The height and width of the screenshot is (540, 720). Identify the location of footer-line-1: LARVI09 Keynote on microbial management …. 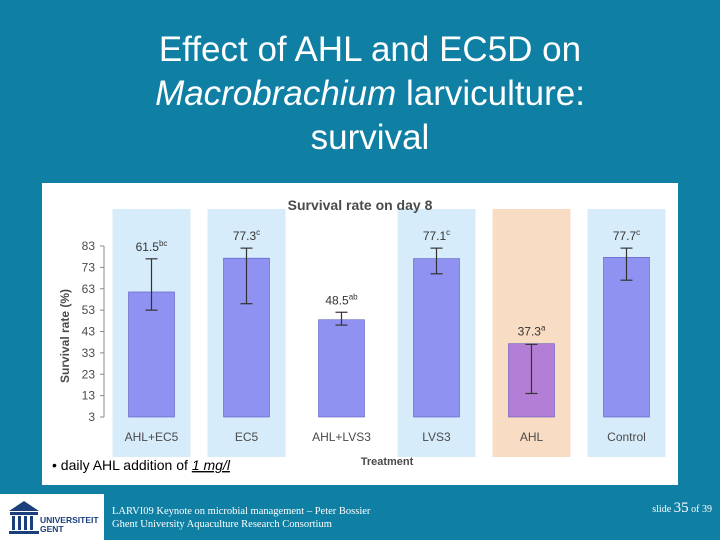
(241, 511).